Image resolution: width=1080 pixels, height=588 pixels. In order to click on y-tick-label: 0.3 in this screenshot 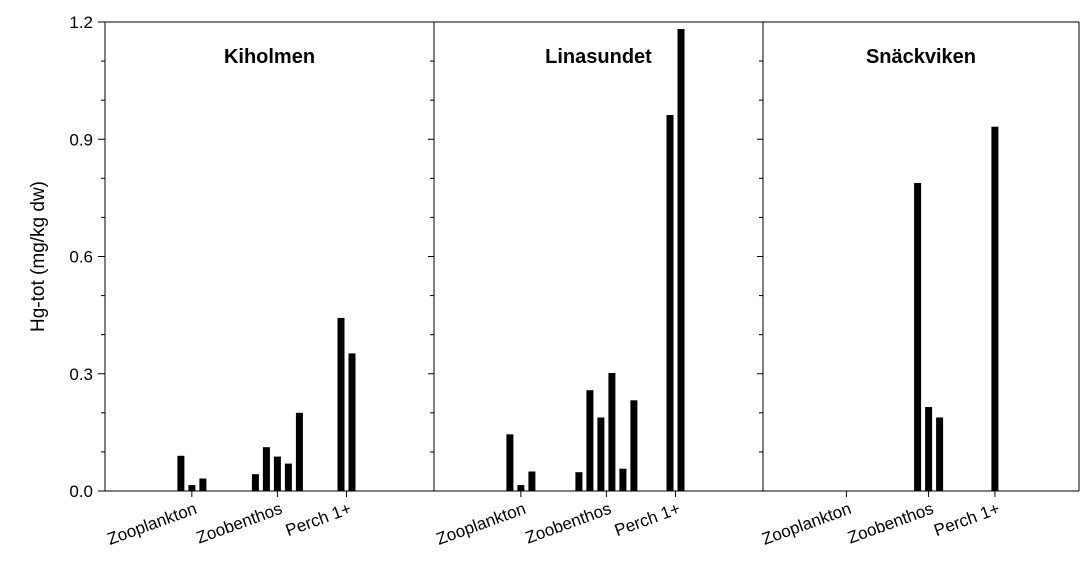, I will do `click(81, 374)`.